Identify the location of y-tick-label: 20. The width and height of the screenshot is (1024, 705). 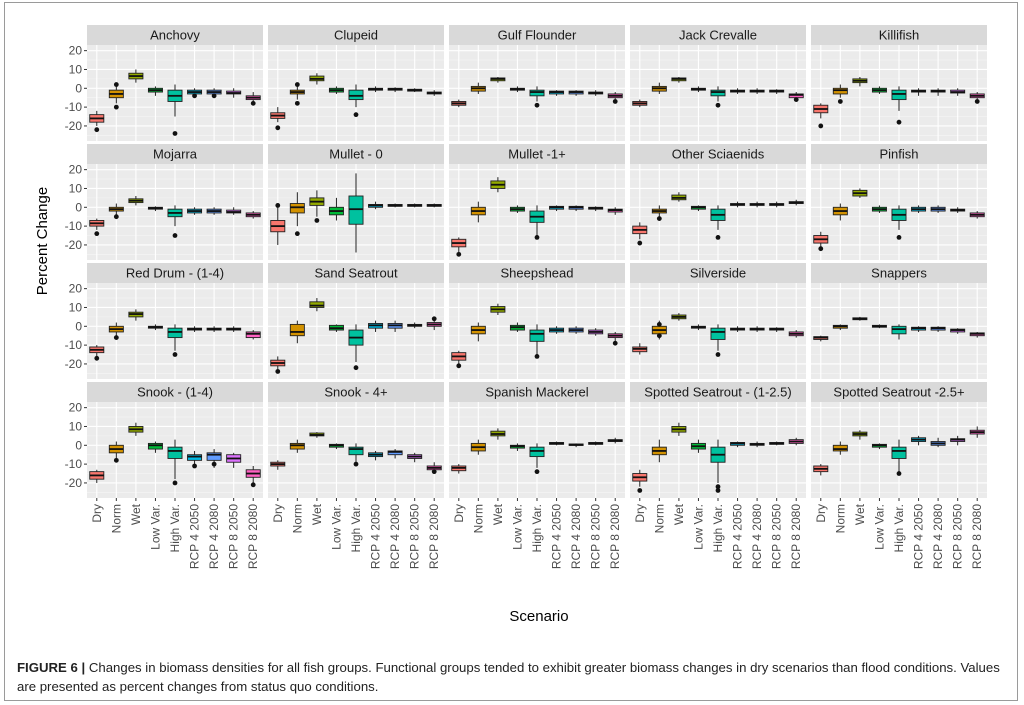
(76, 408).